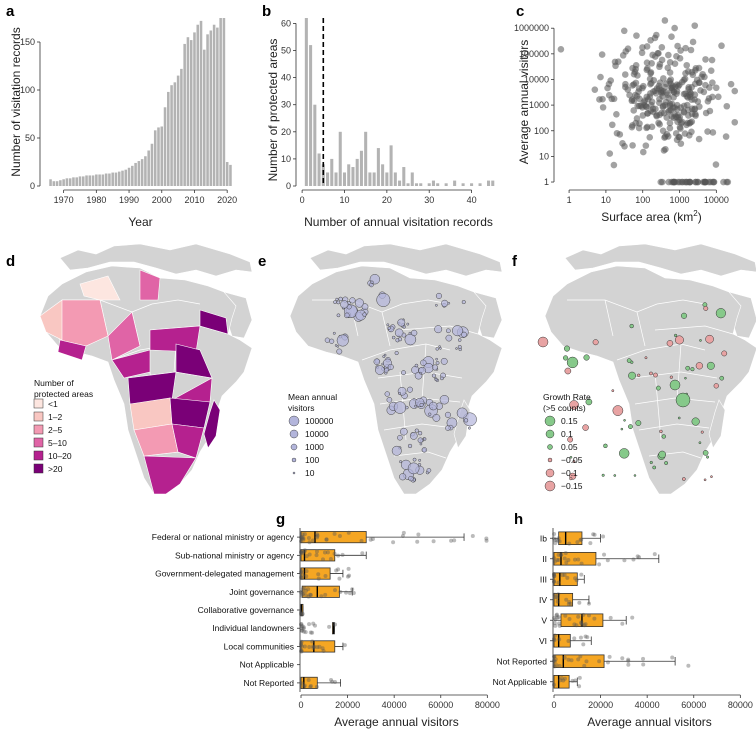  Describe the element at coordinates (543, 538) in the screenshot. I see `category-label-h: Ib` at that location.